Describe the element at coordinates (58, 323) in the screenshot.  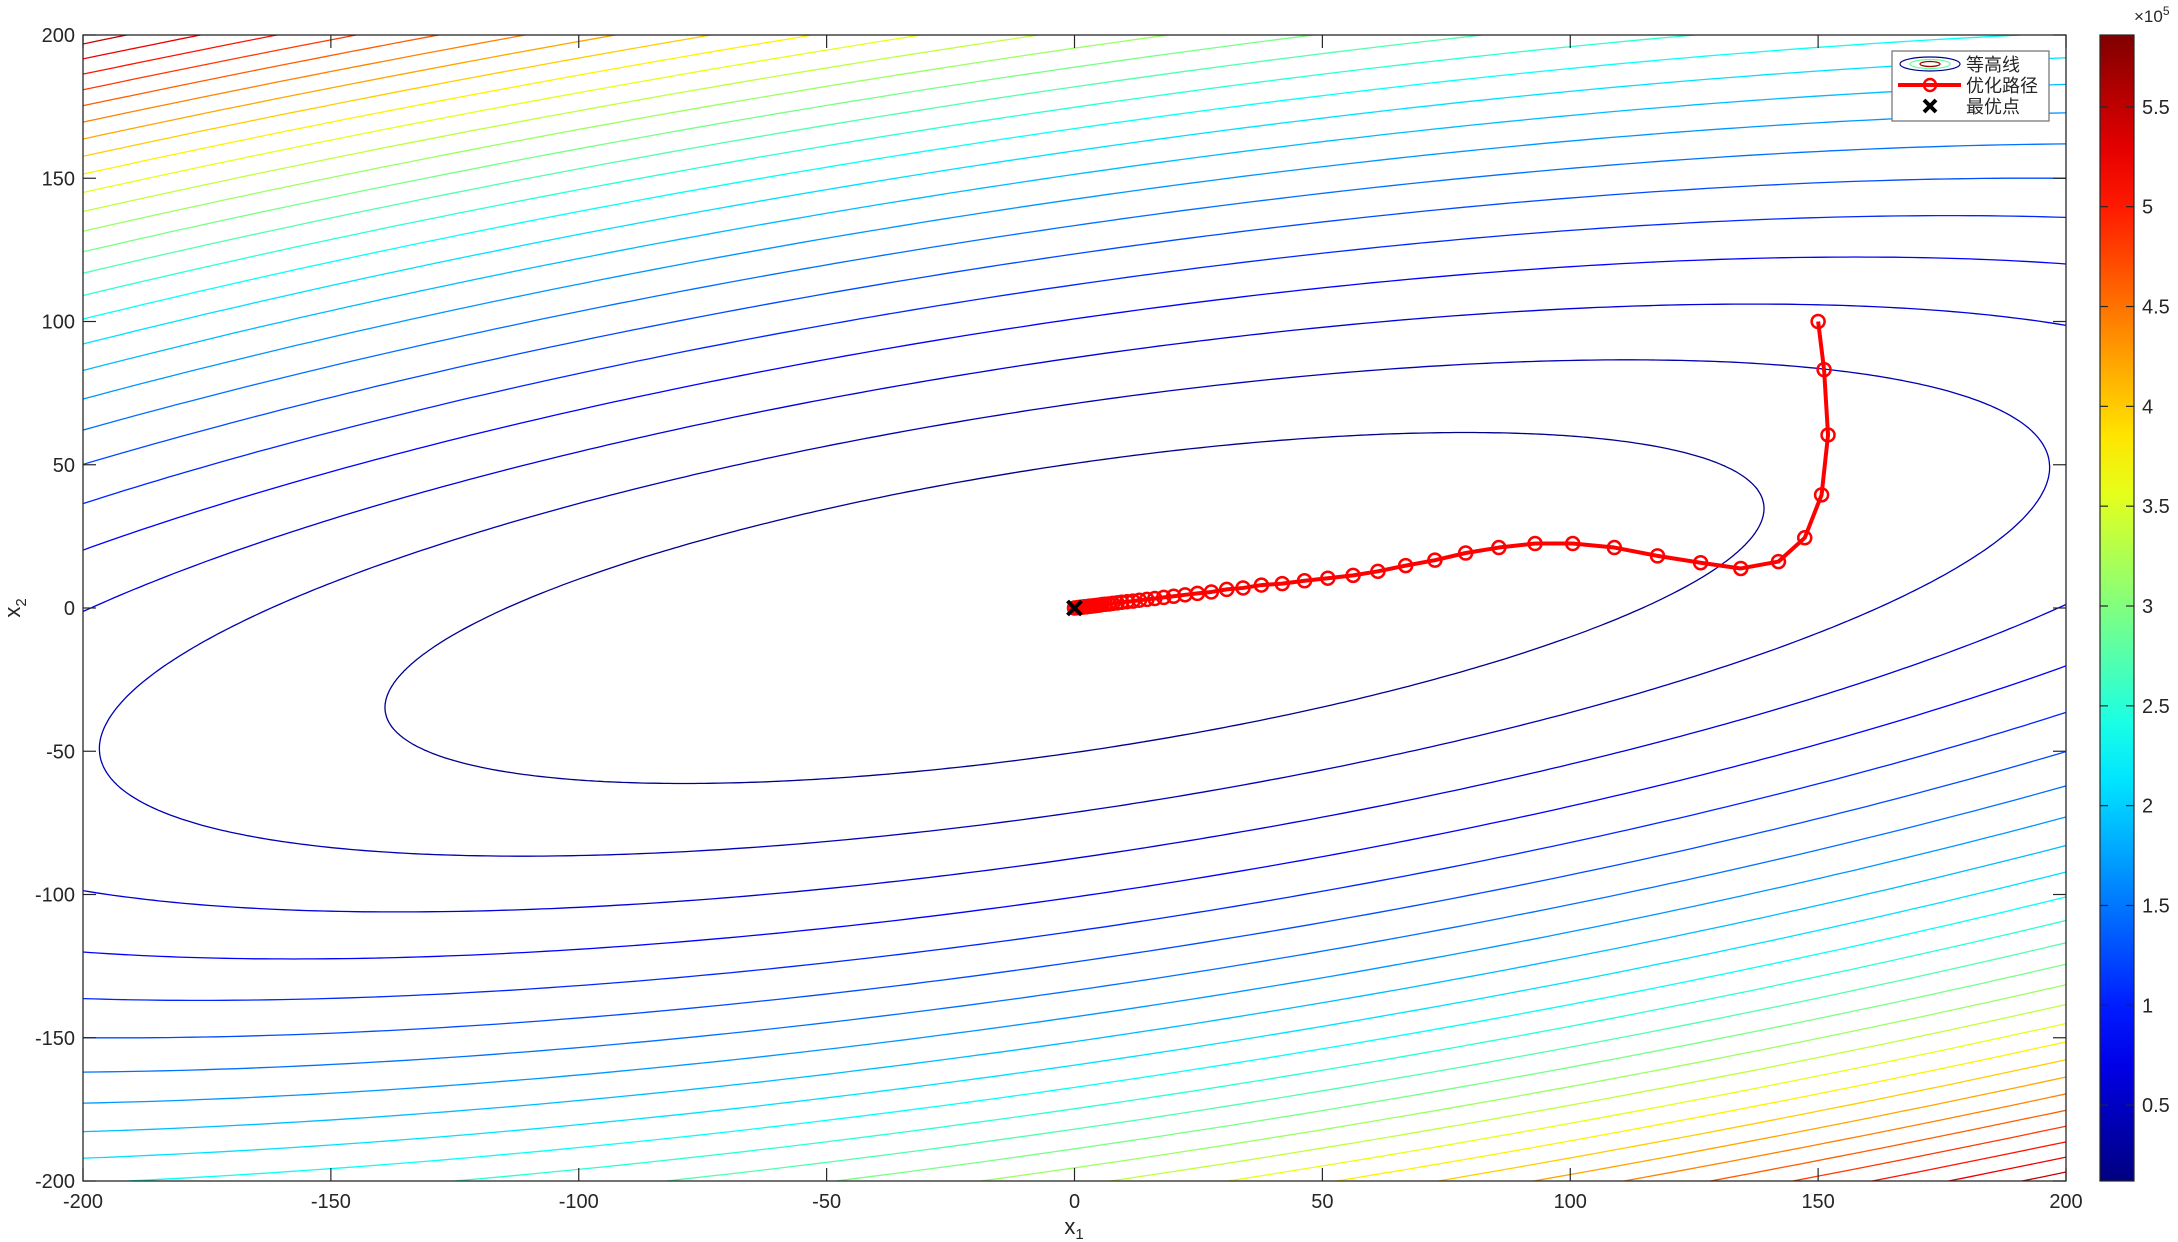
I see `y-tick-label: 100` at that location.